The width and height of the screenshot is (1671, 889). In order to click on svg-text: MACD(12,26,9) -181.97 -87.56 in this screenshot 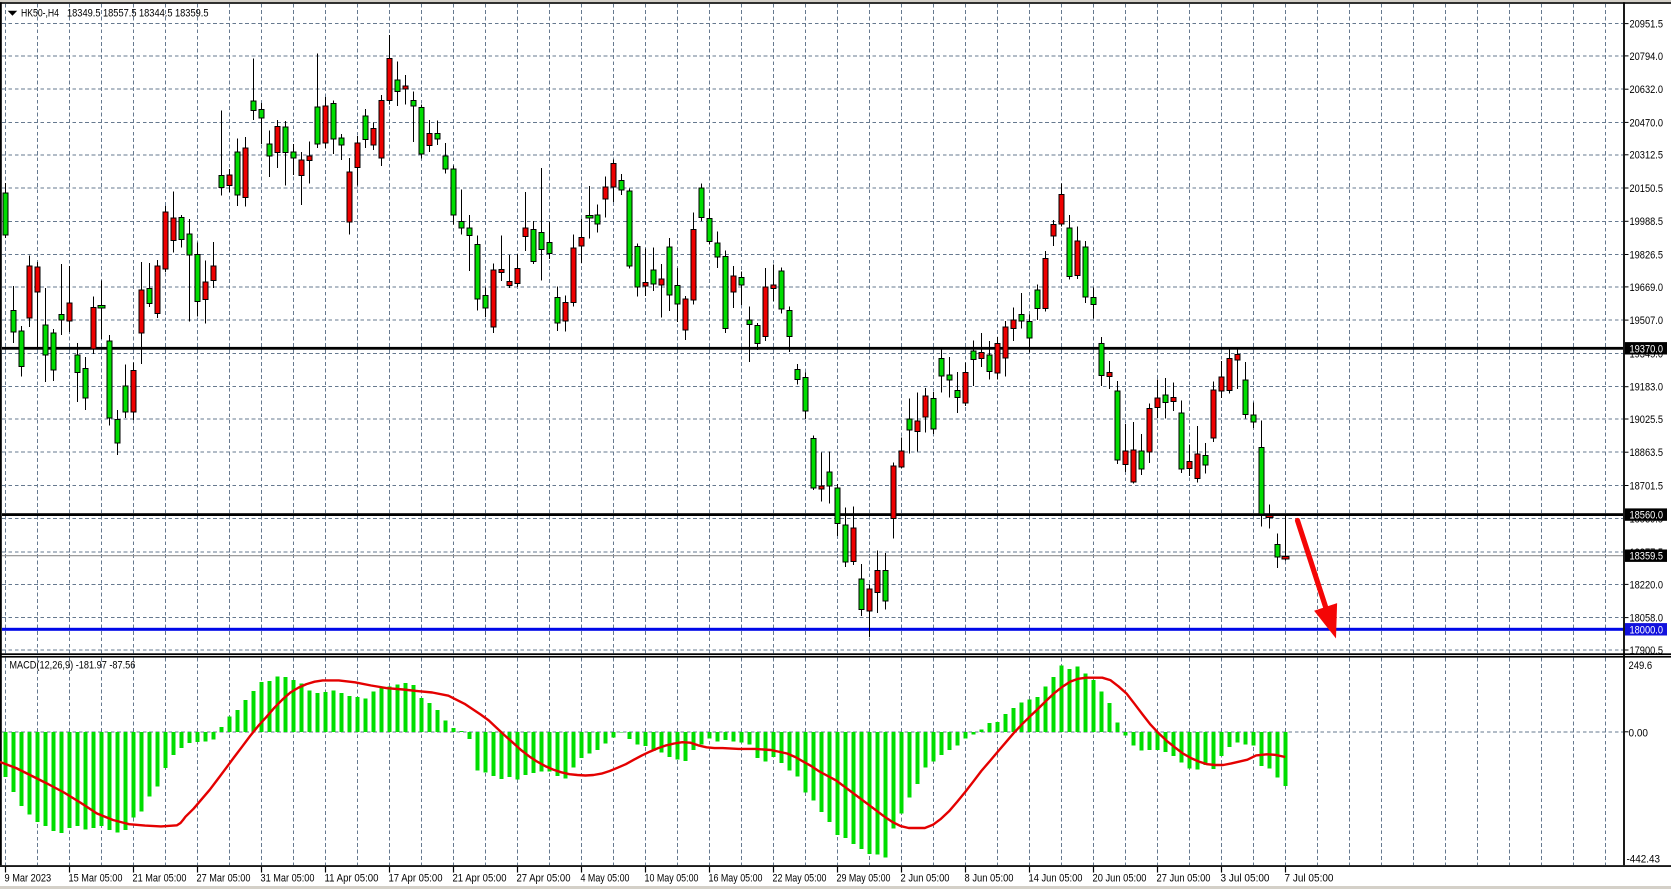, I will do `click(72, 666)`.